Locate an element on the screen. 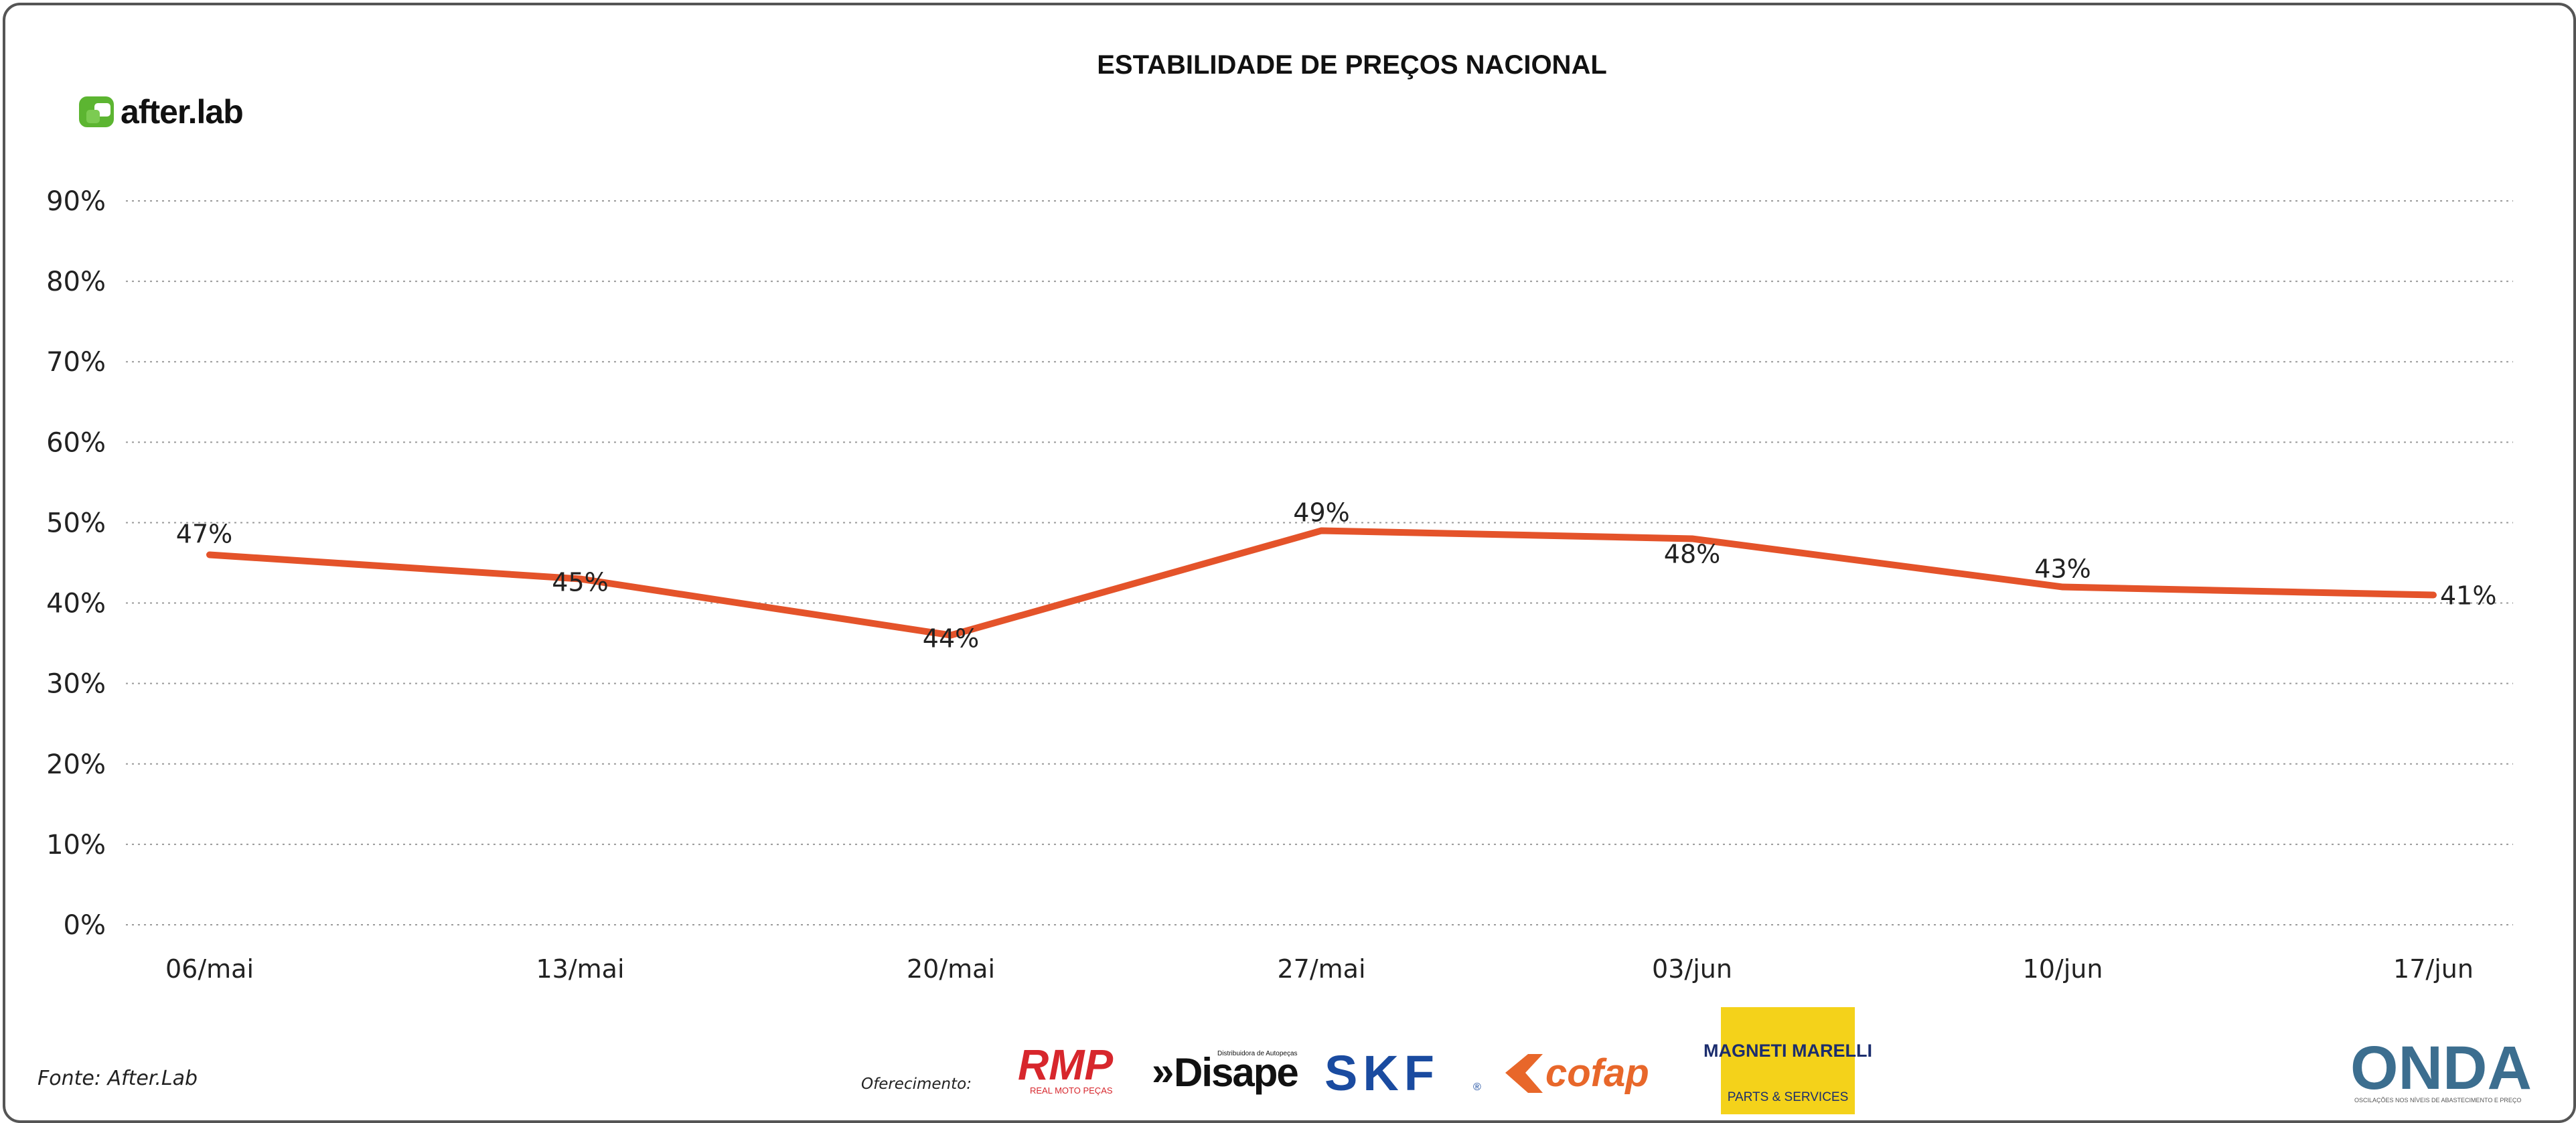 The image size is (2576, 1123). magneti-marelli-logo: MAGNETI MARELLI PARTS & SERVICES is located at coordinates (1787, 1060).